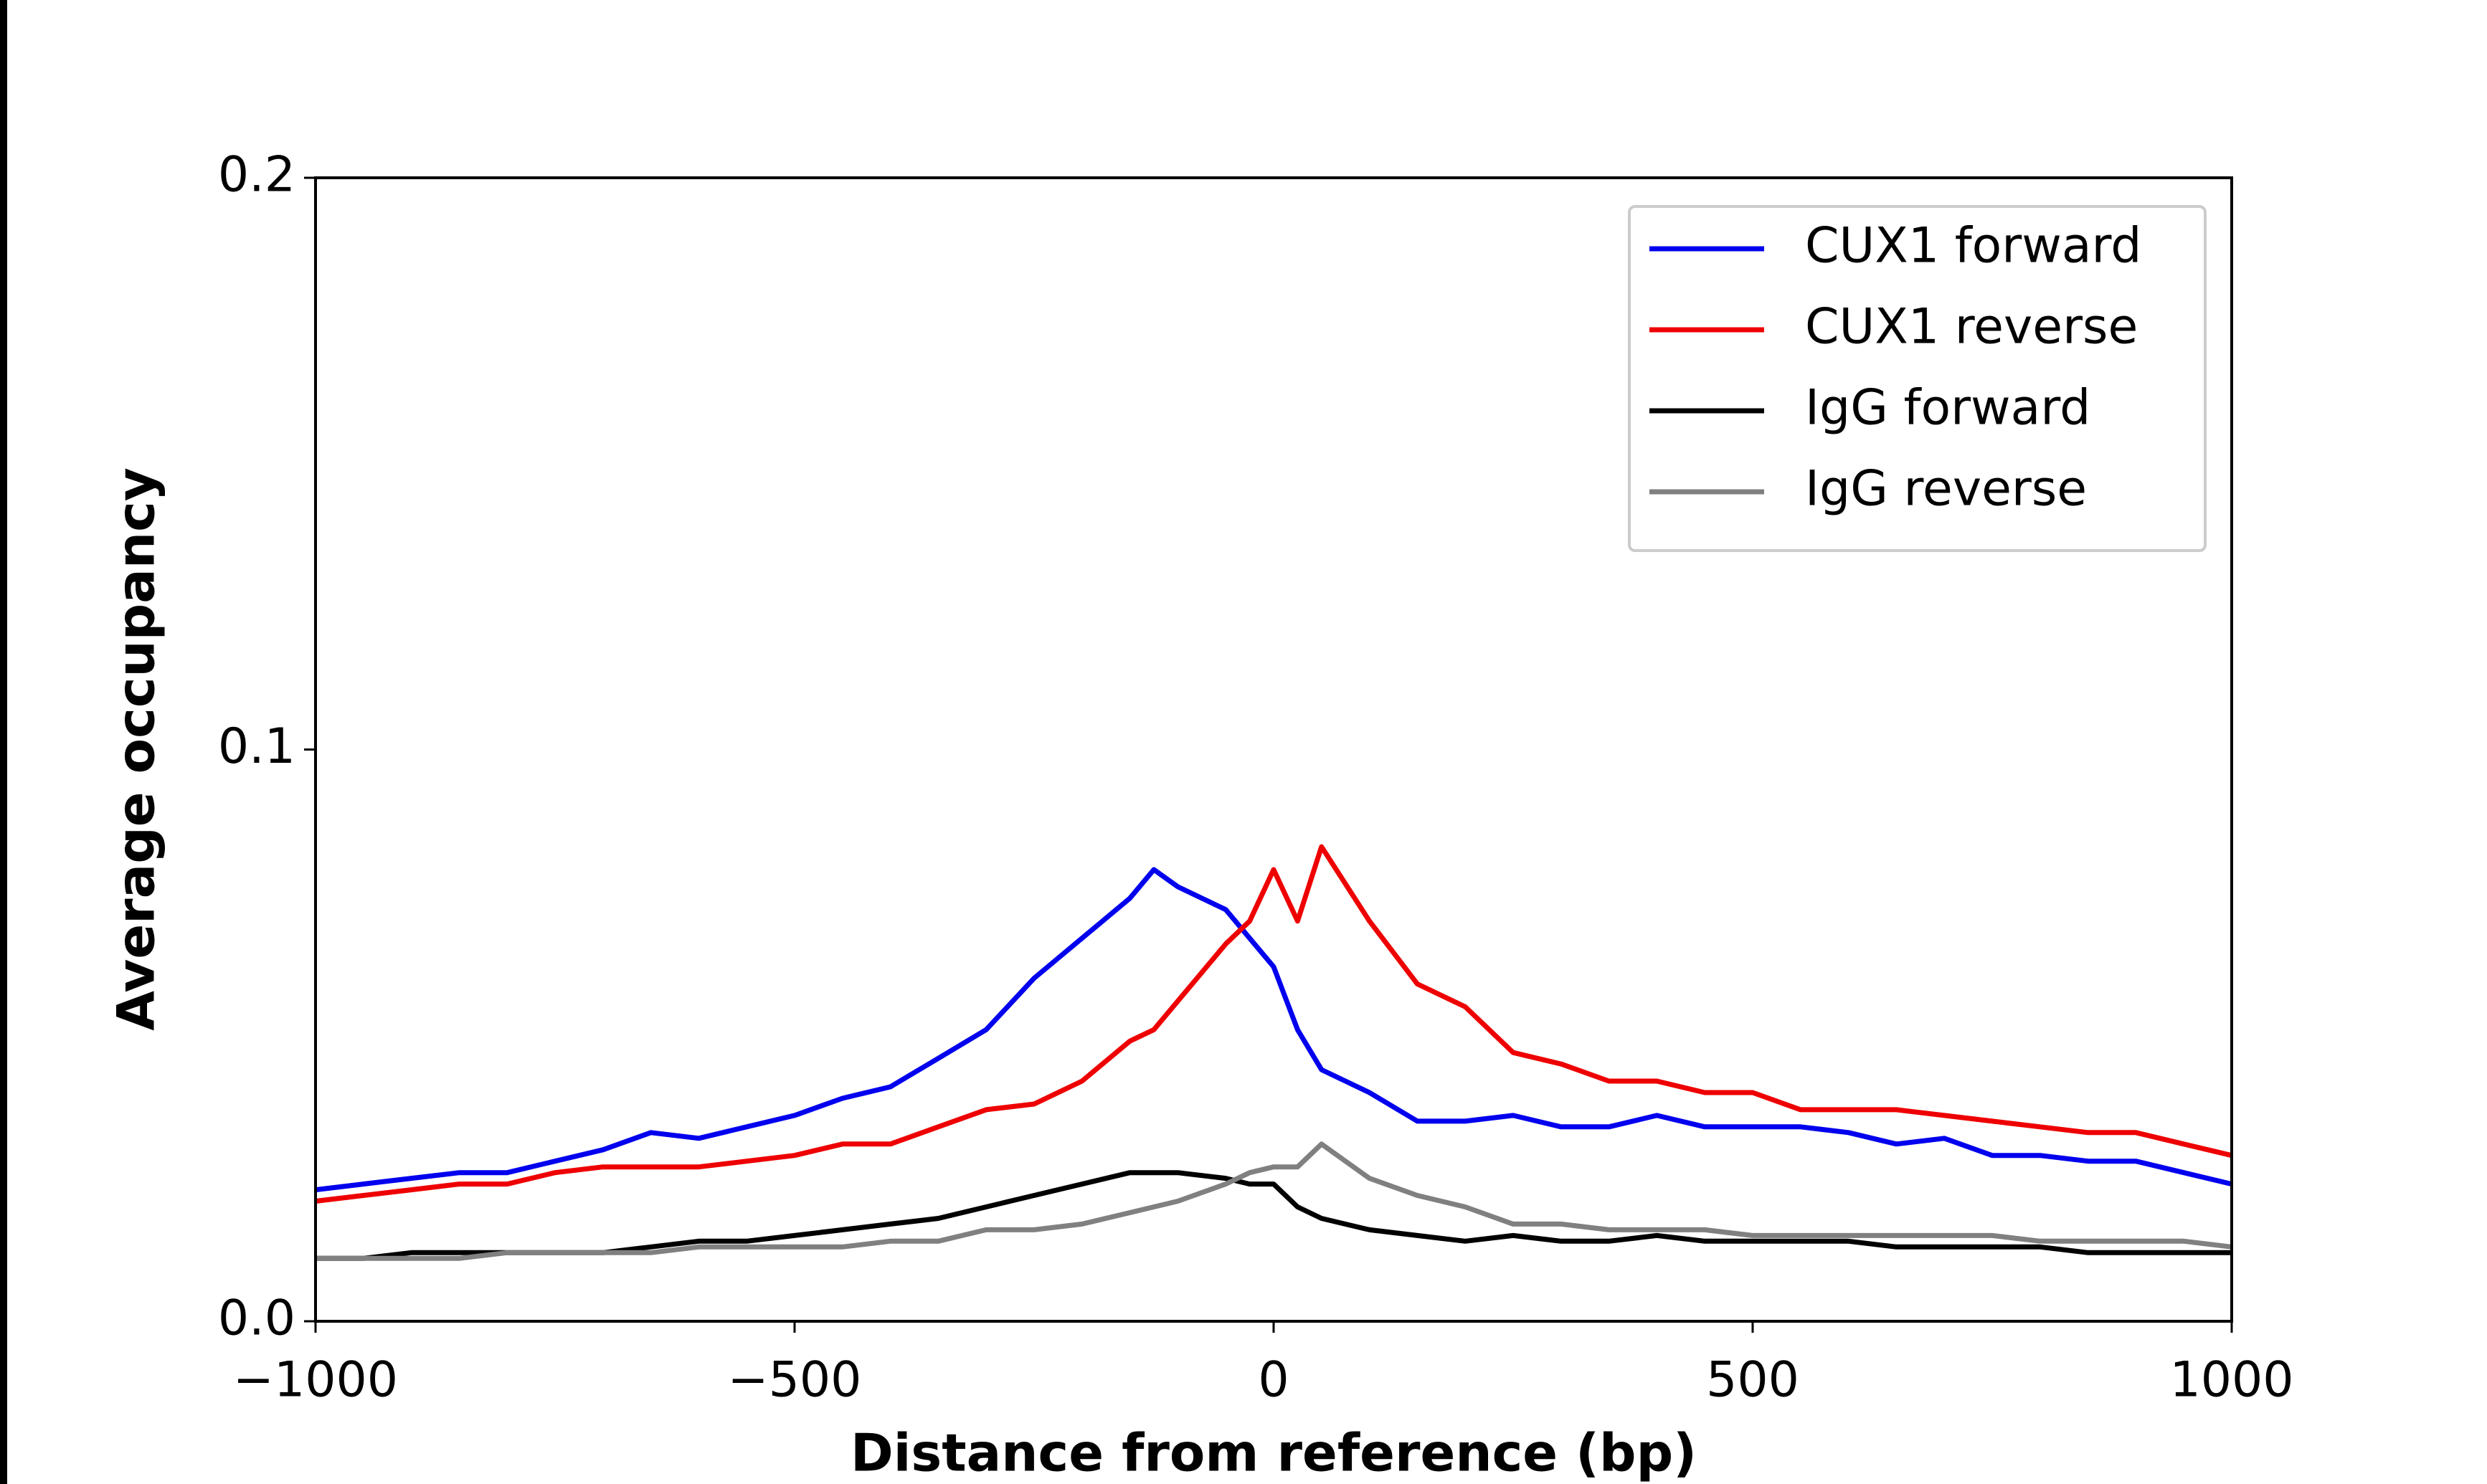 The image size is (2487, 1484). What do you see at coordinates (1946, 490) in the screenshot?
I see `legend-label: IgG reverse` at bounding box center [1946, 490].